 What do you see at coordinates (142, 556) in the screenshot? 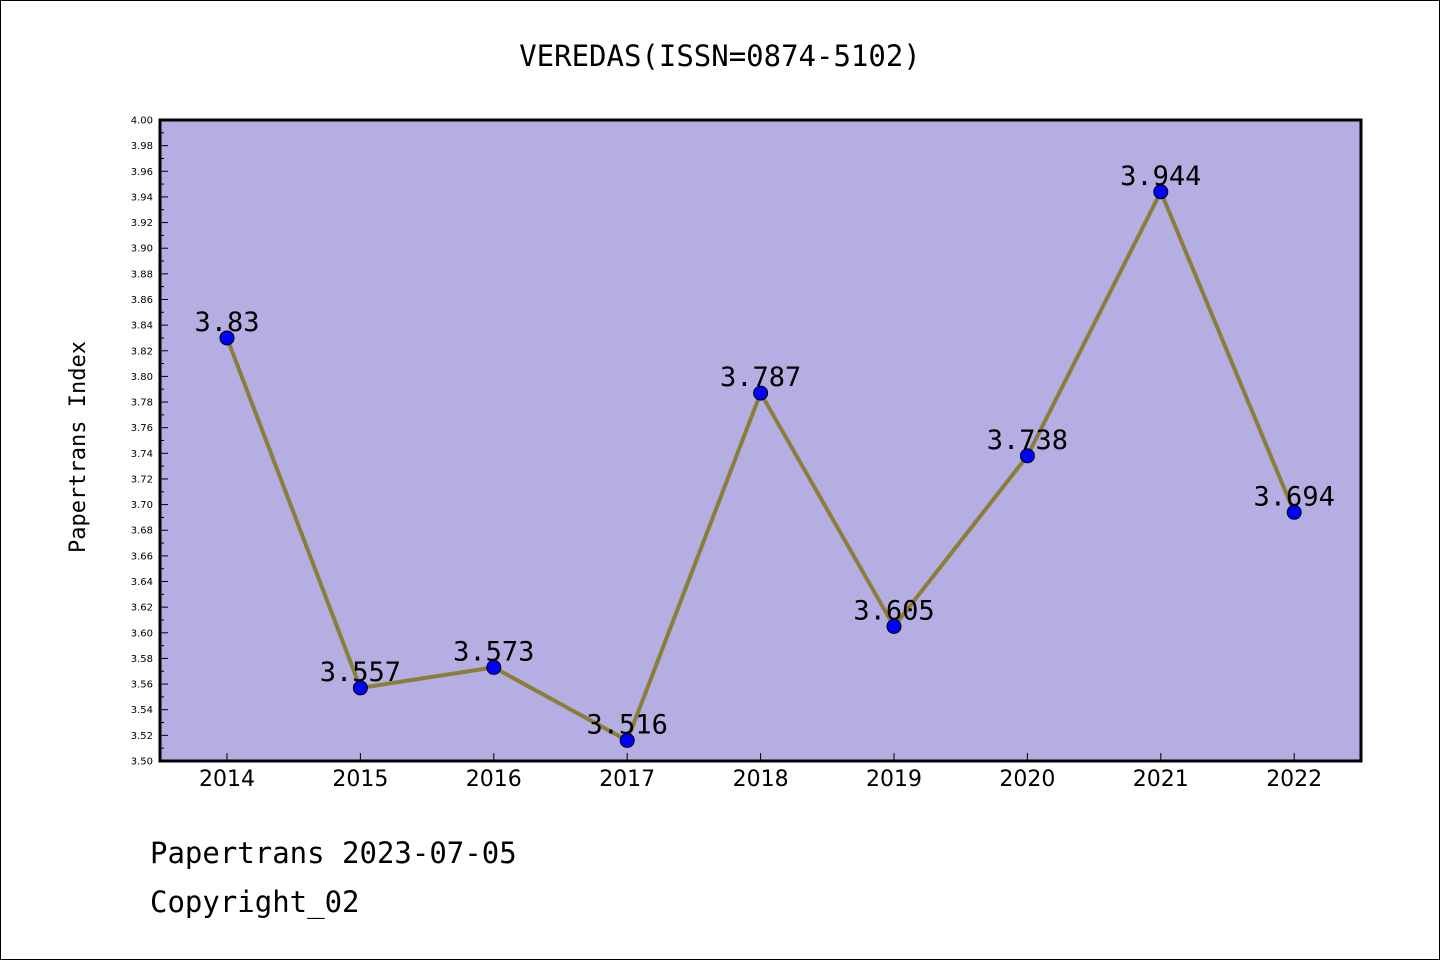
I see `y-tick-label: 3.66` at bounding box center [142, 556].